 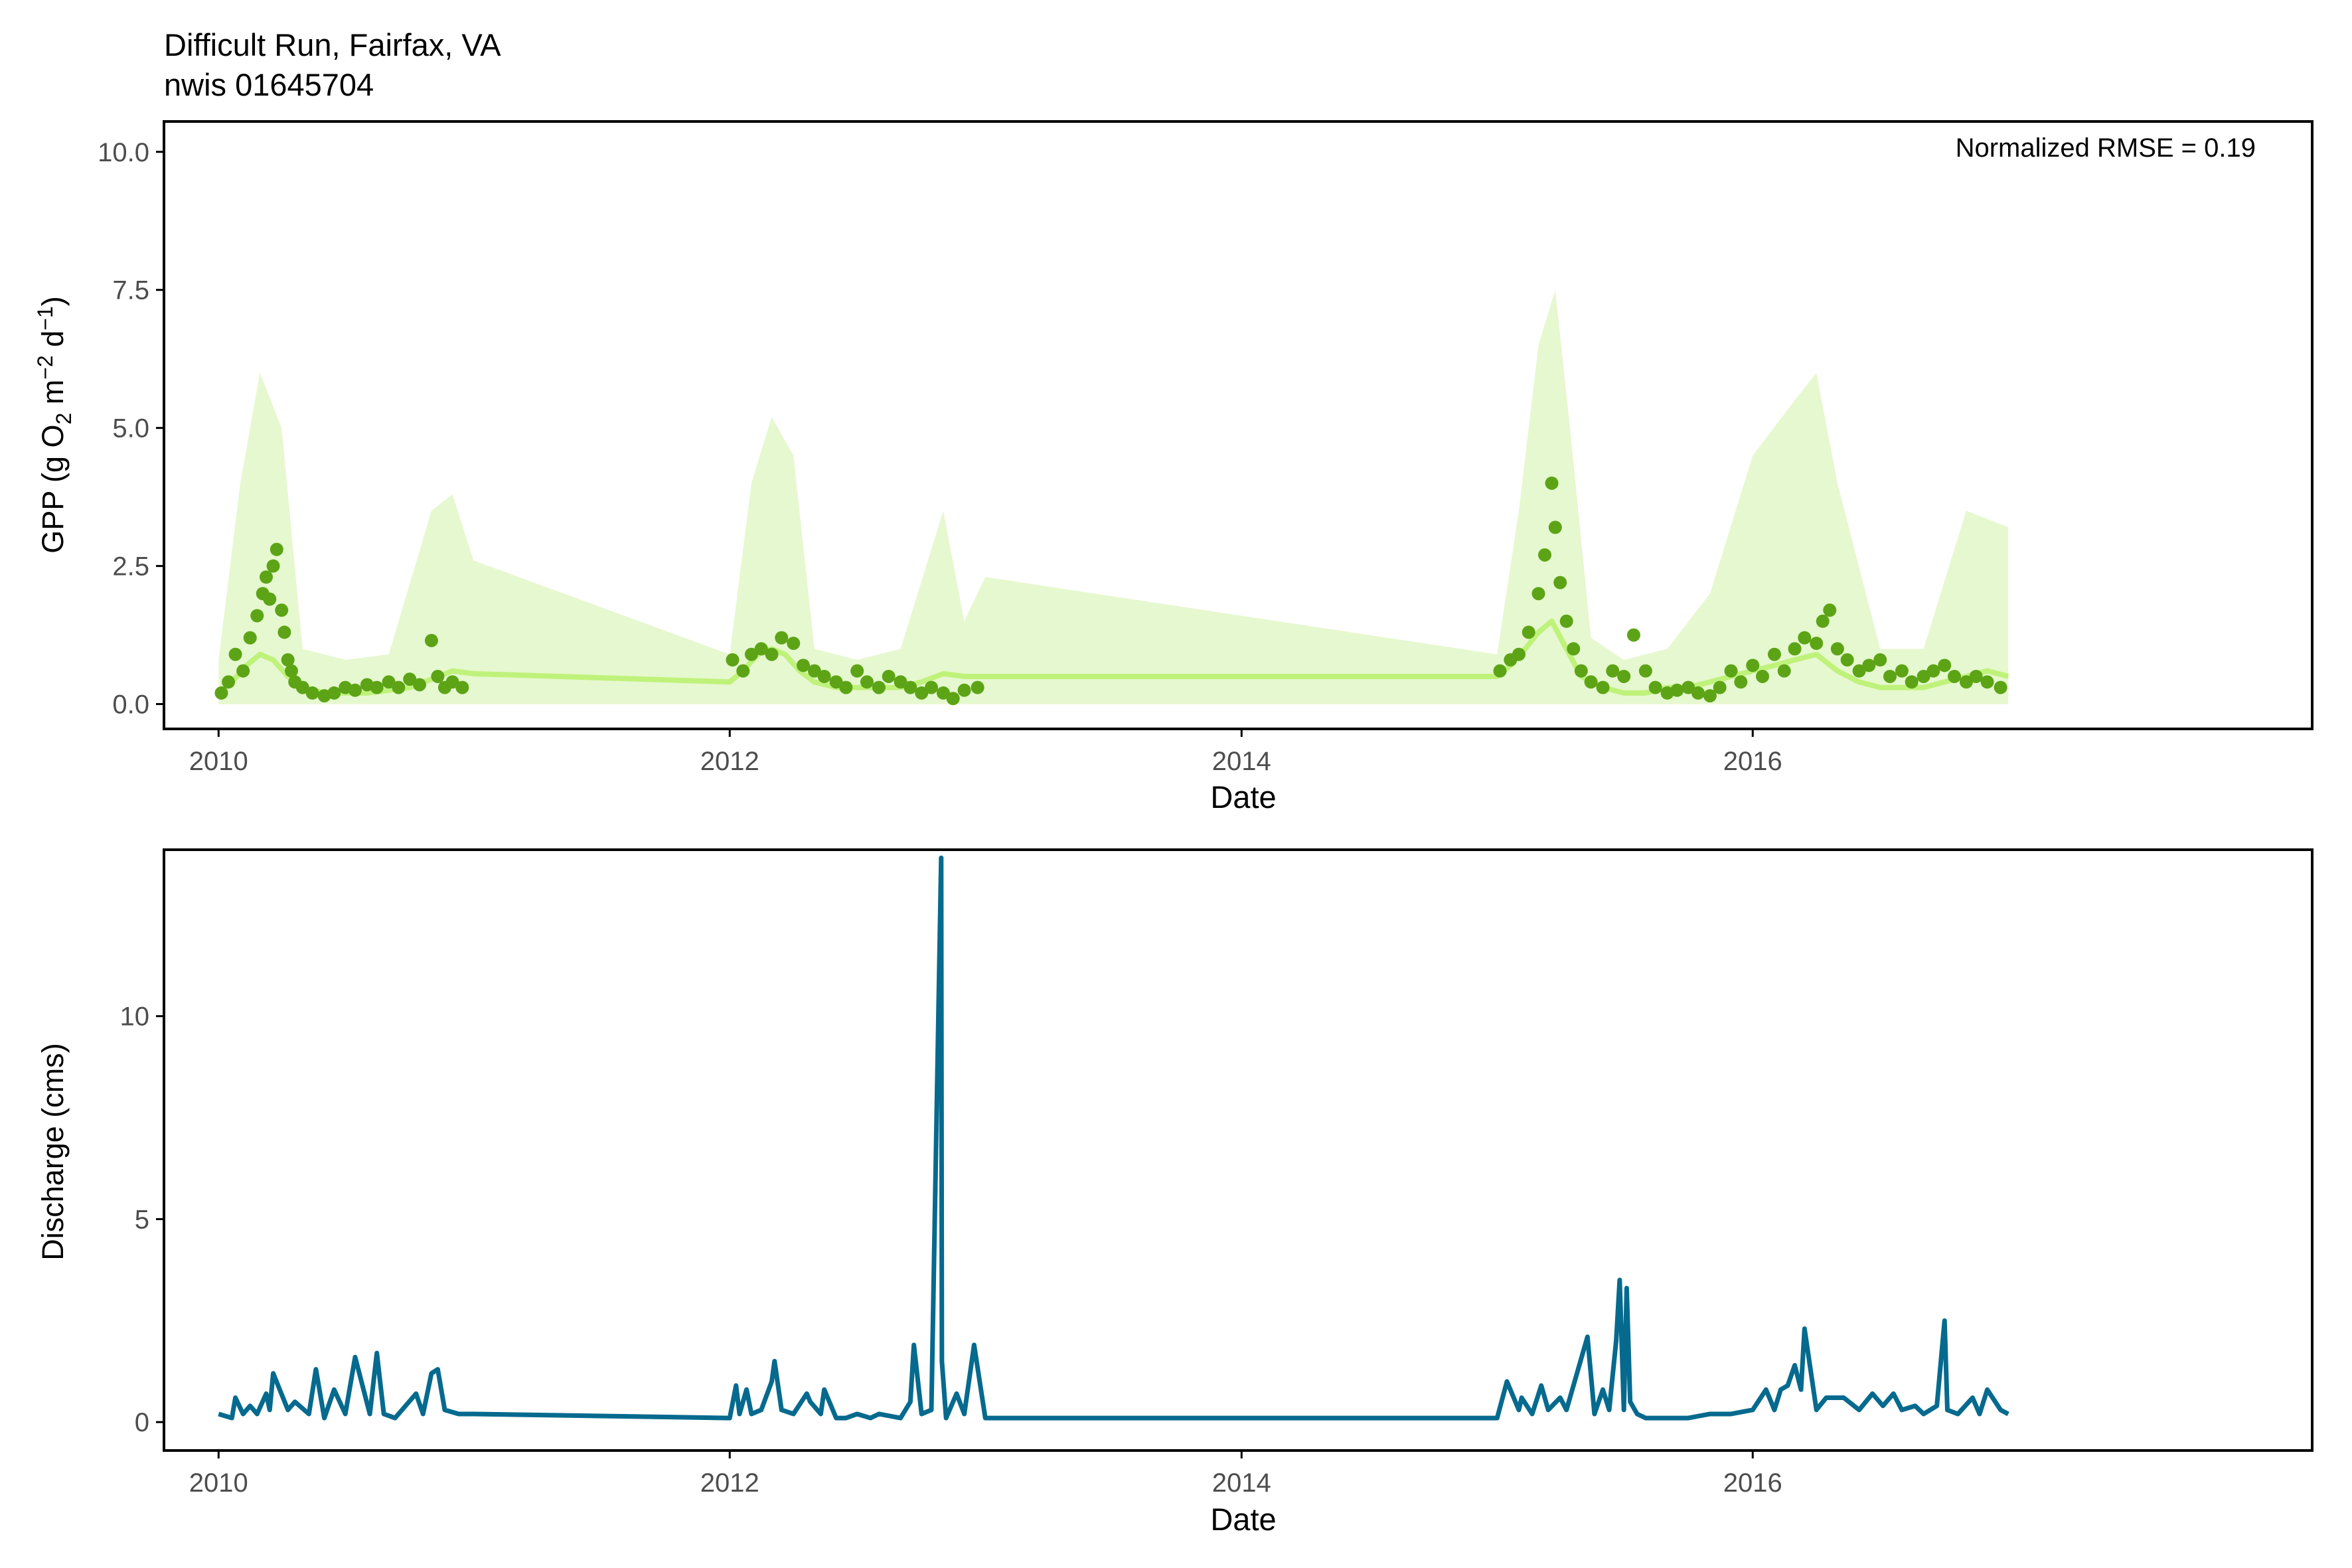 What do you see at coordinates (131, 567) in the screenshot?
I see `gpp-y-tick-label: 2.5` at bounding box center [131, 567].